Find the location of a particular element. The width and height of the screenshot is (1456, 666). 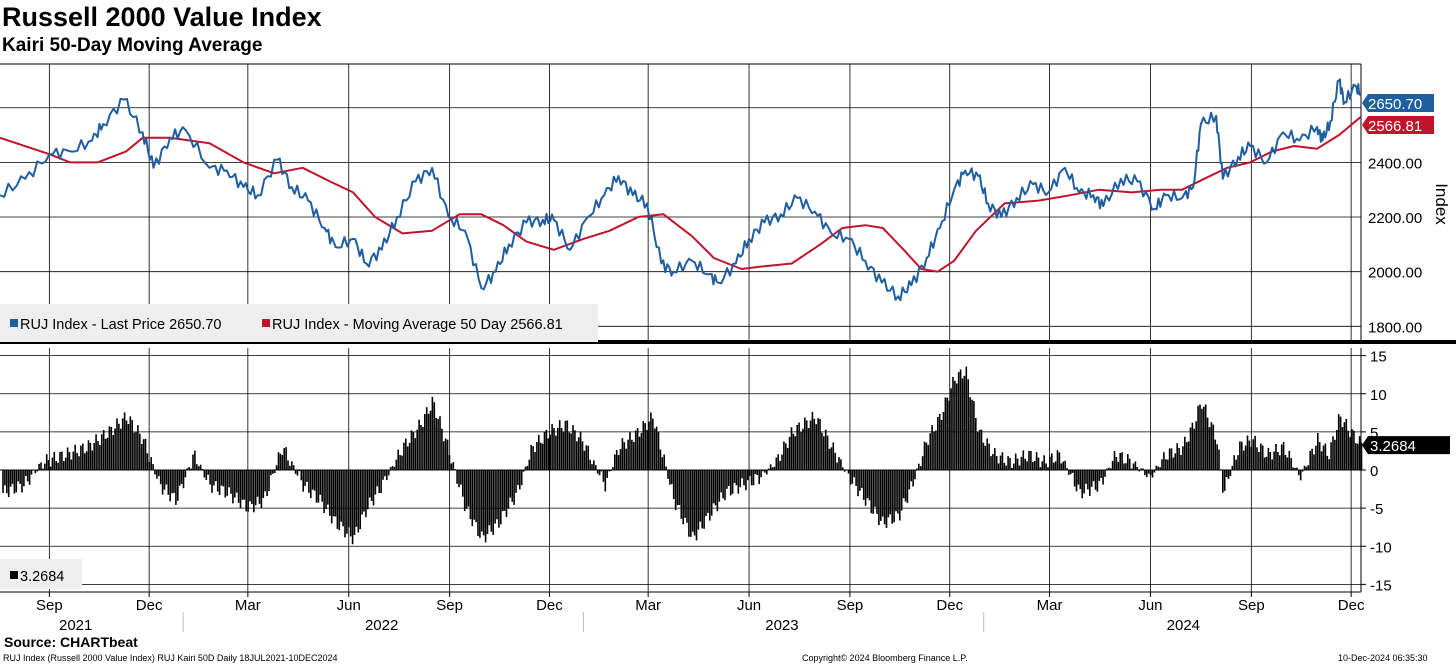

legend-ma-swatch is located at coordinates (266, 323).